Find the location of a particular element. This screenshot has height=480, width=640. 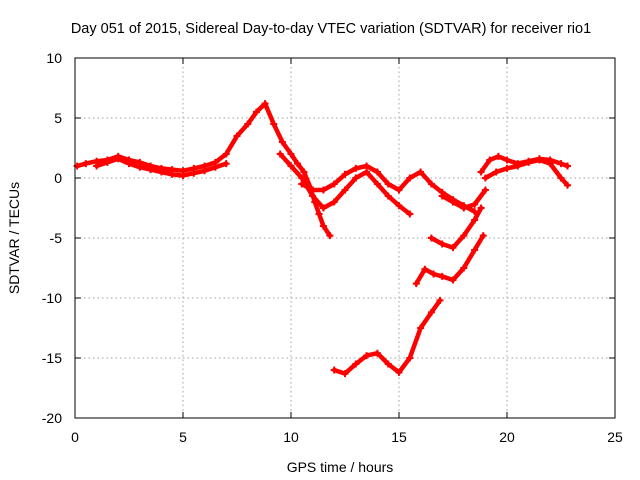

x-tick-label: 25 is located at coordinates (615, 437).